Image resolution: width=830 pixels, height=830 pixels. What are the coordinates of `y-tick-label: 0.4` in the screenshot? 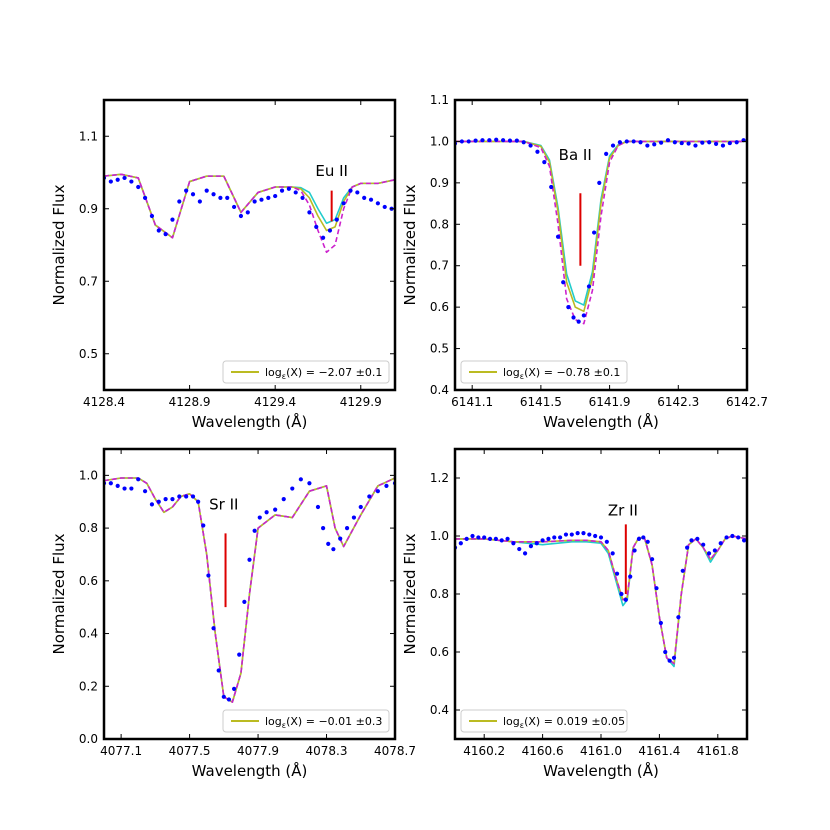 It's located at (439, 710).